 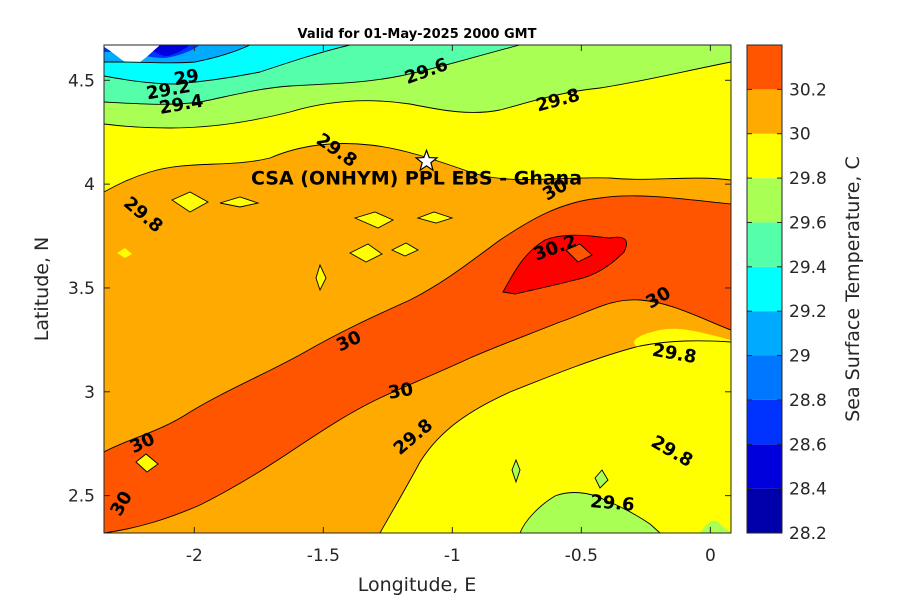 I want to click on colorbar-tick-label: 30, so click(x=800, y=135).